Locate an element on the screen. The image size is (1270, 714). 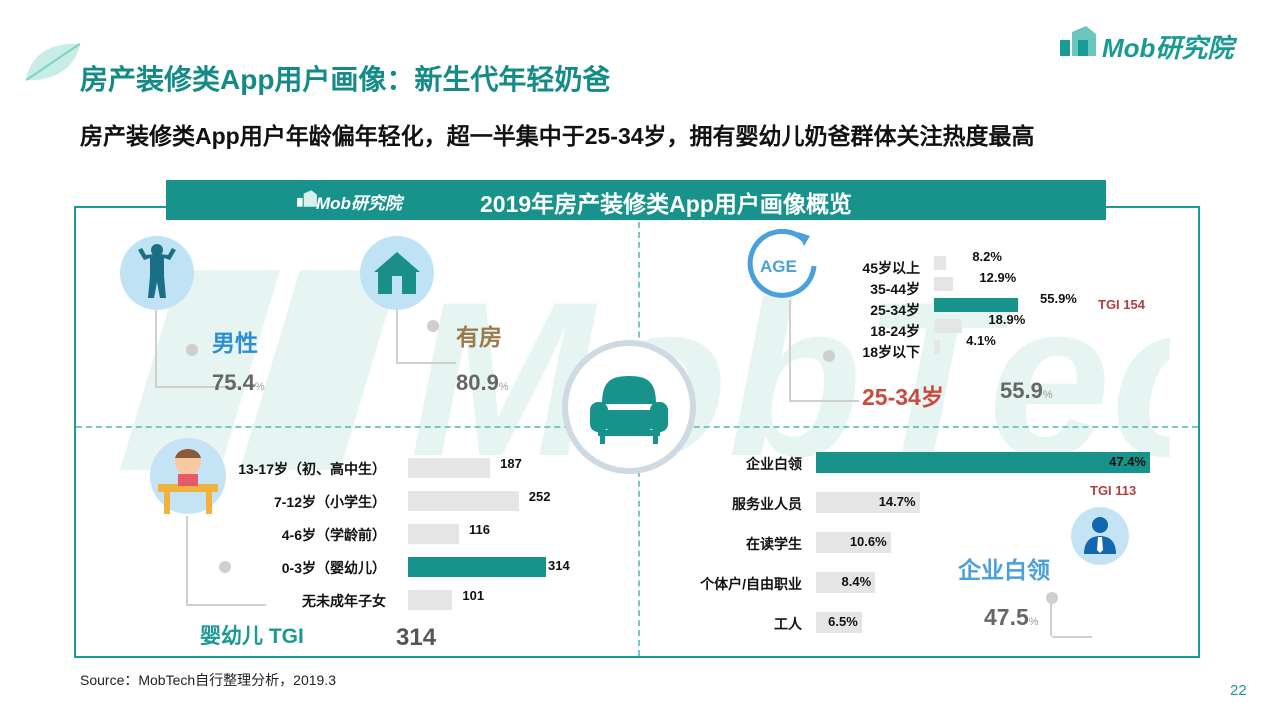
age-dot is located at coordinates (829, 356).